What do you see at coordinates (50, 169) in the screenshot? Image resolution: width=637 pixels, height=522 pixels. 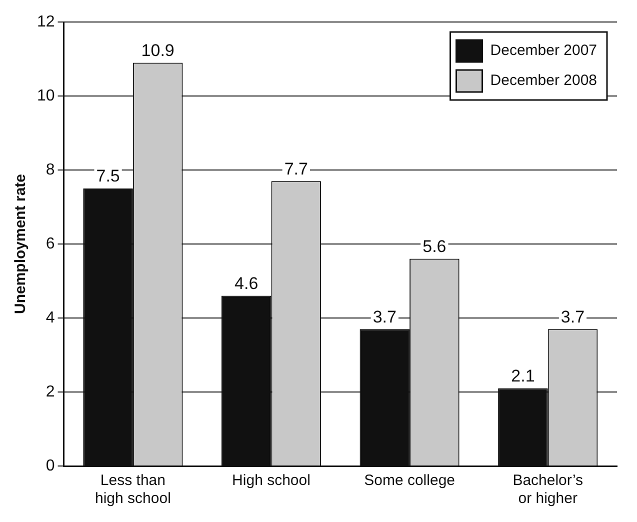 I see `y-tick-label: 8` at bounding box center [50, 169].